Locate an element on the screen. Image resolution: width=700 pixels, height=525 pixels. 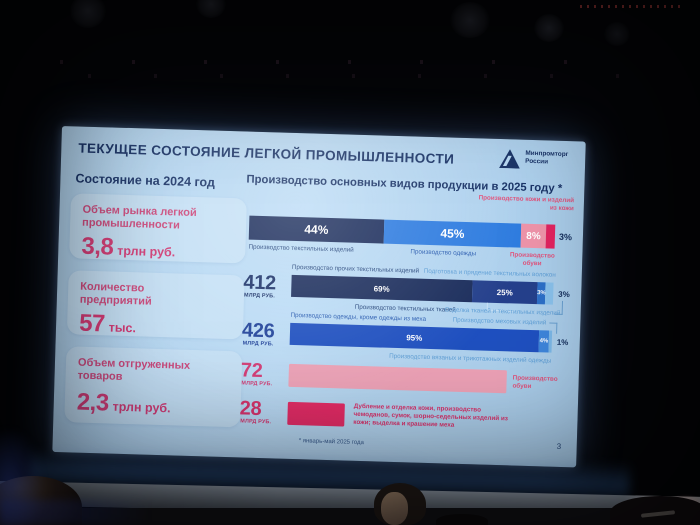
audience-head-small is located at coordinates (462, 519).